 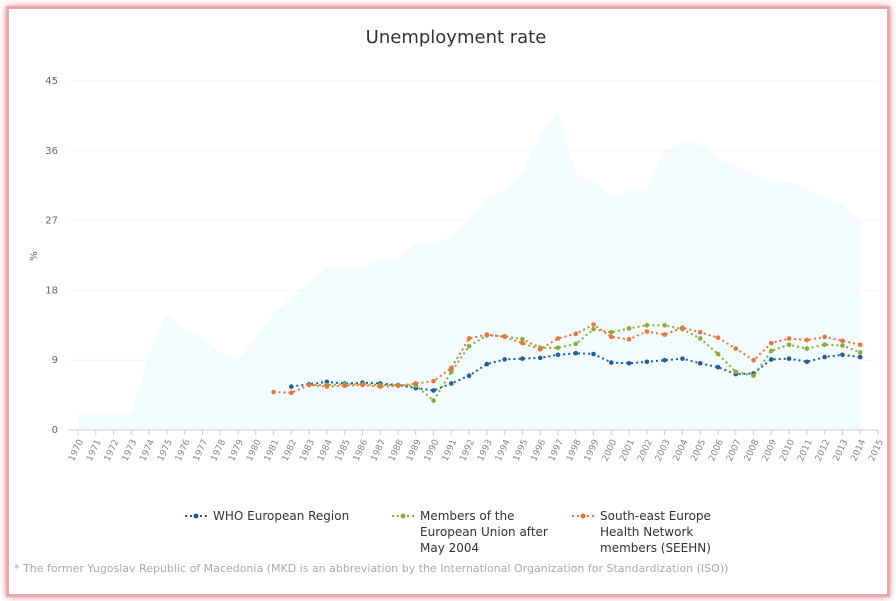 I want to click on x-tick-label: 1997, so click(x=556, y=450).